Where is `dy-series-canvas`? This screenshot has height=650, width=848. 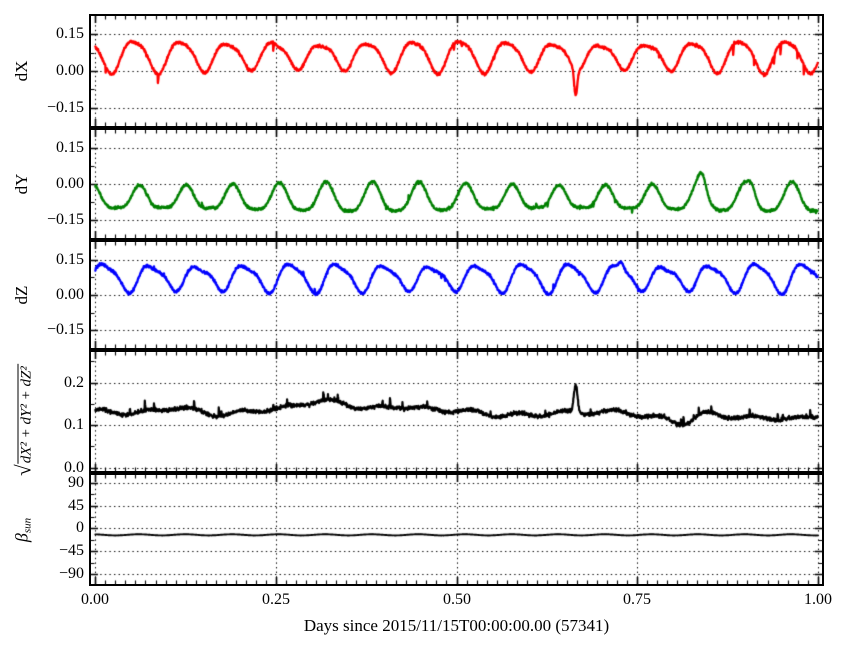 dy-series-canvas is located at coordinates (456, 184).